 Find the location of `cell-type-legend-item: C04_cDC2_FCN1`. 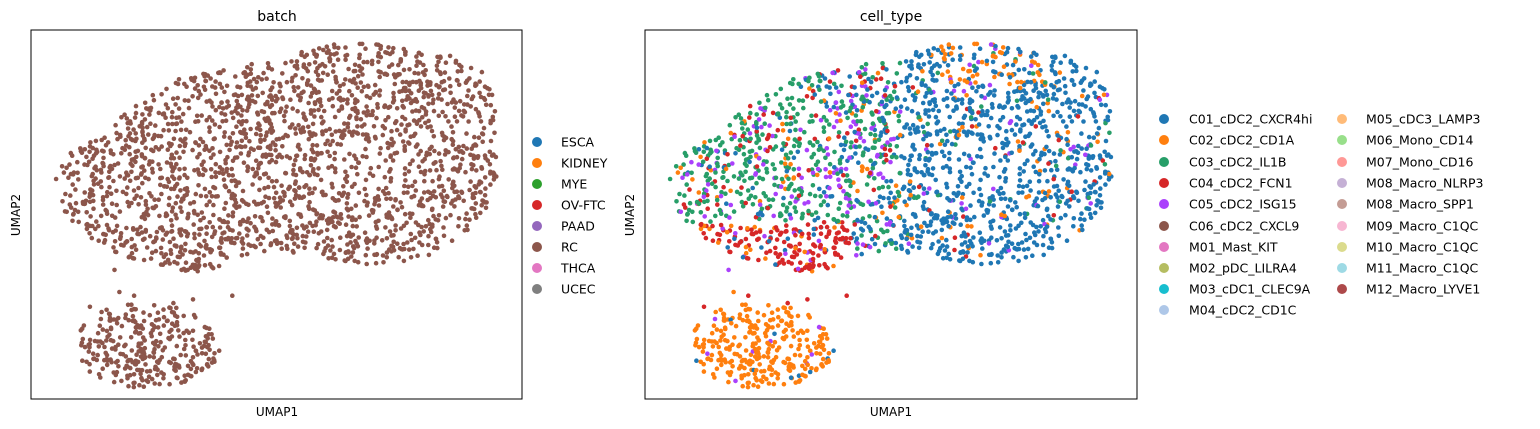

cell-type-legend-item: C04_cDC2_FCN1 is located at coordinates (1226, 183).